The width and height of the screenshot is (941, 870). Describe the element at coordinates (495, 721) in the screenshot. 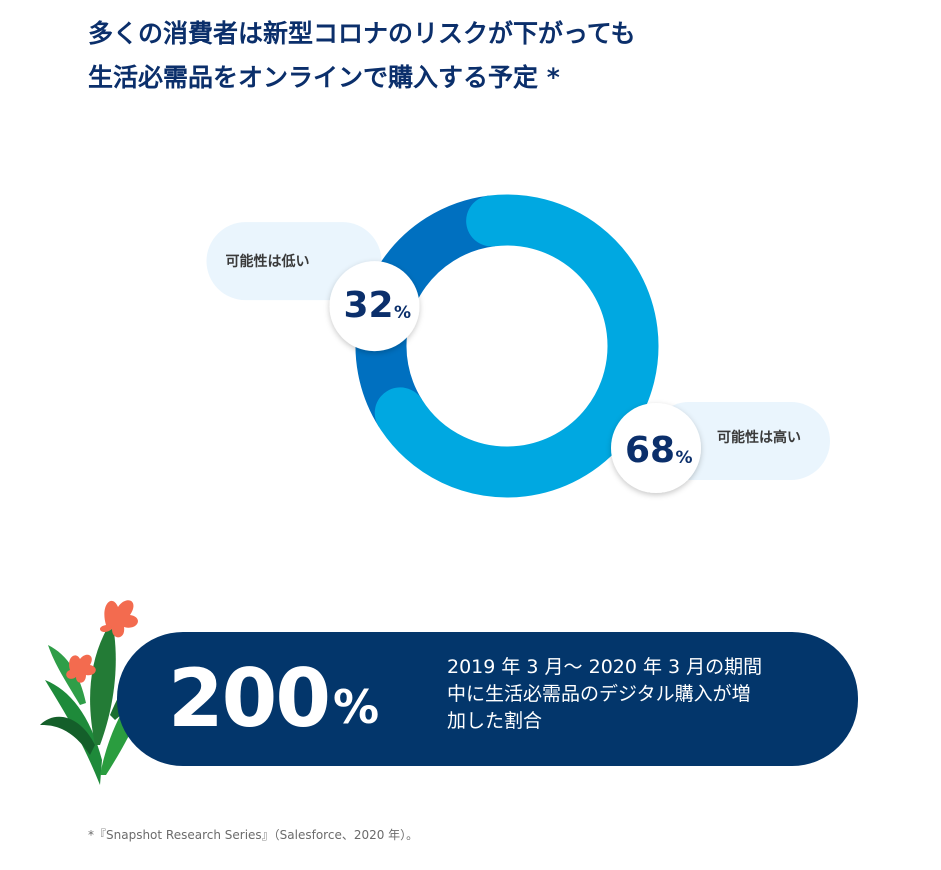

I see `stat-desc-line-3: 加した割合` at that location.